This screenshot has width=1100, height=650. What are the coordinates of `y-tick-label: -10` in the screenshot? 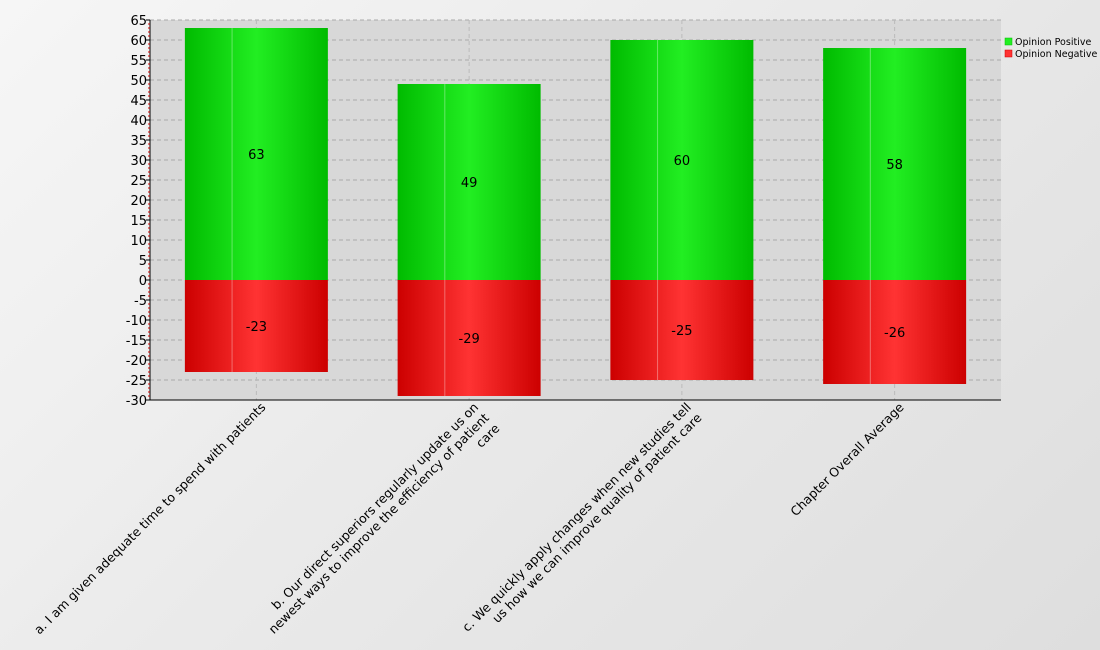 It's located at (136, 321).